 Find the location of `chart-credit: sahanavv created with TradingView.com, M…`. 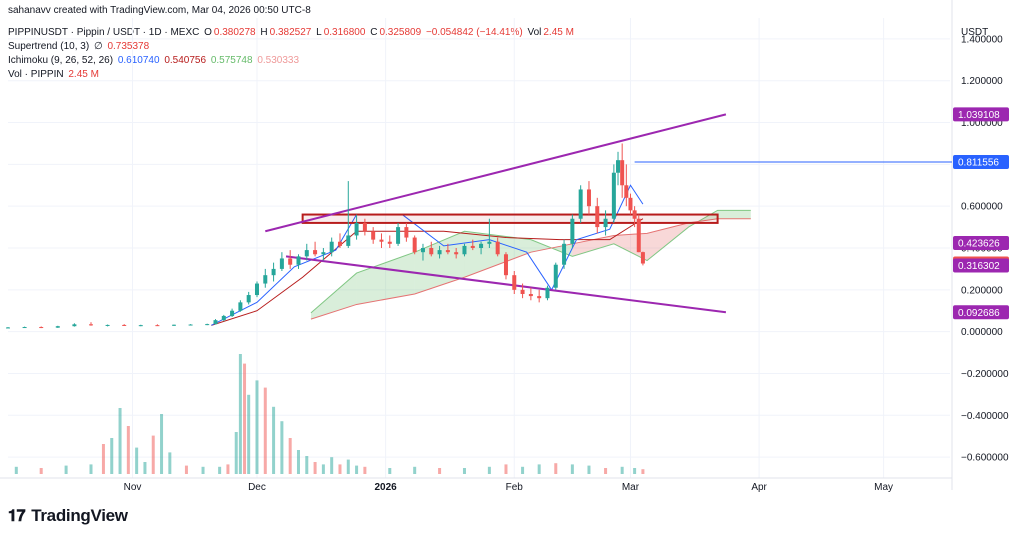

chart-credit: sahanavv created with TradingView.com, M… is located at coordinates (159, 10).